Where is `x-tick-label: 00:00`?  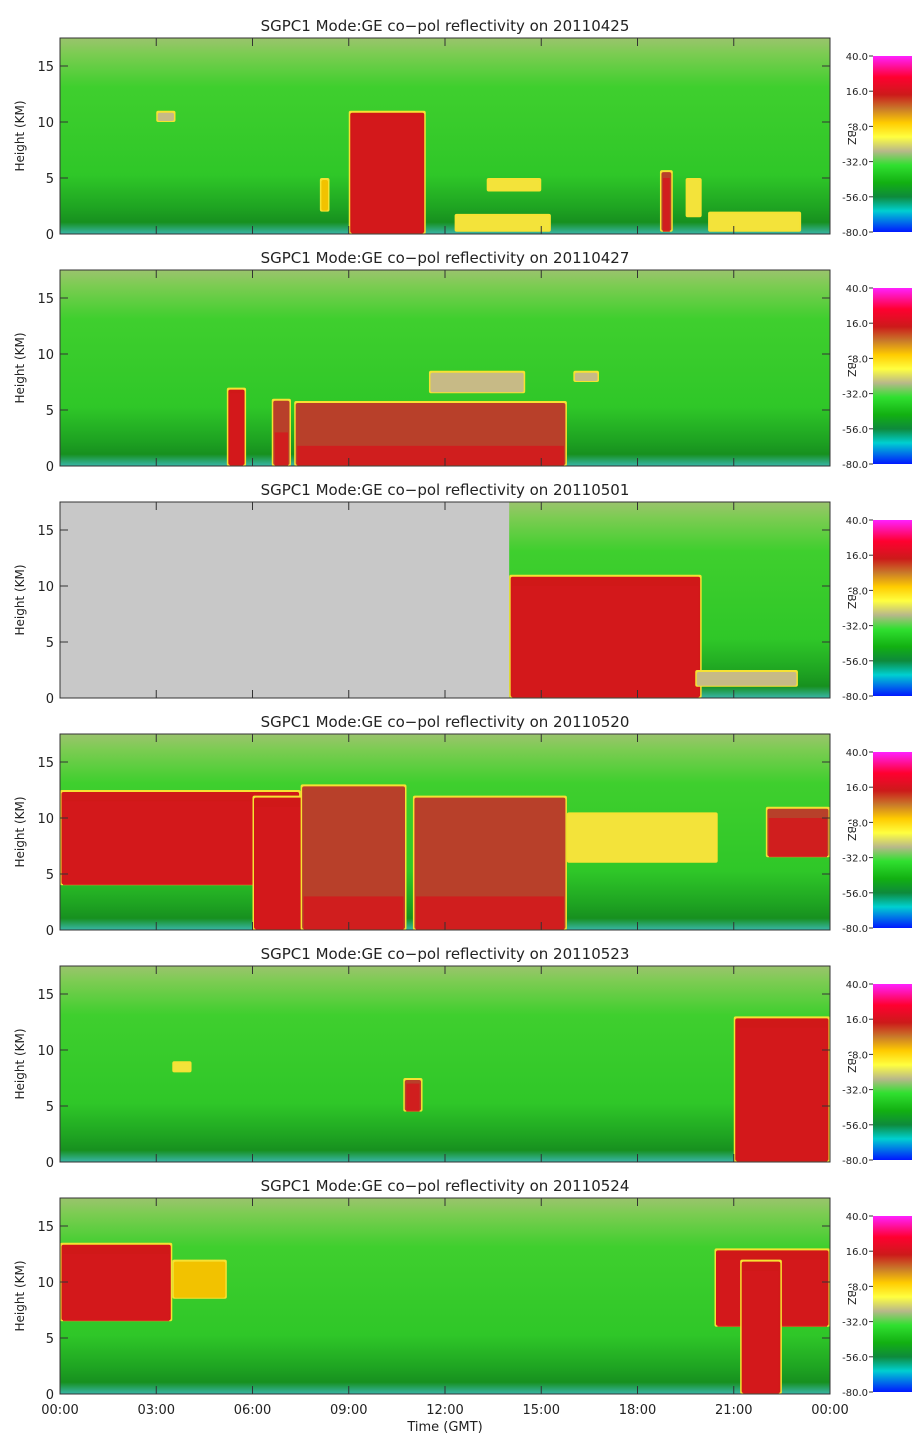 x-tick-label: 00:00 is located at coordinates (59, 1410).